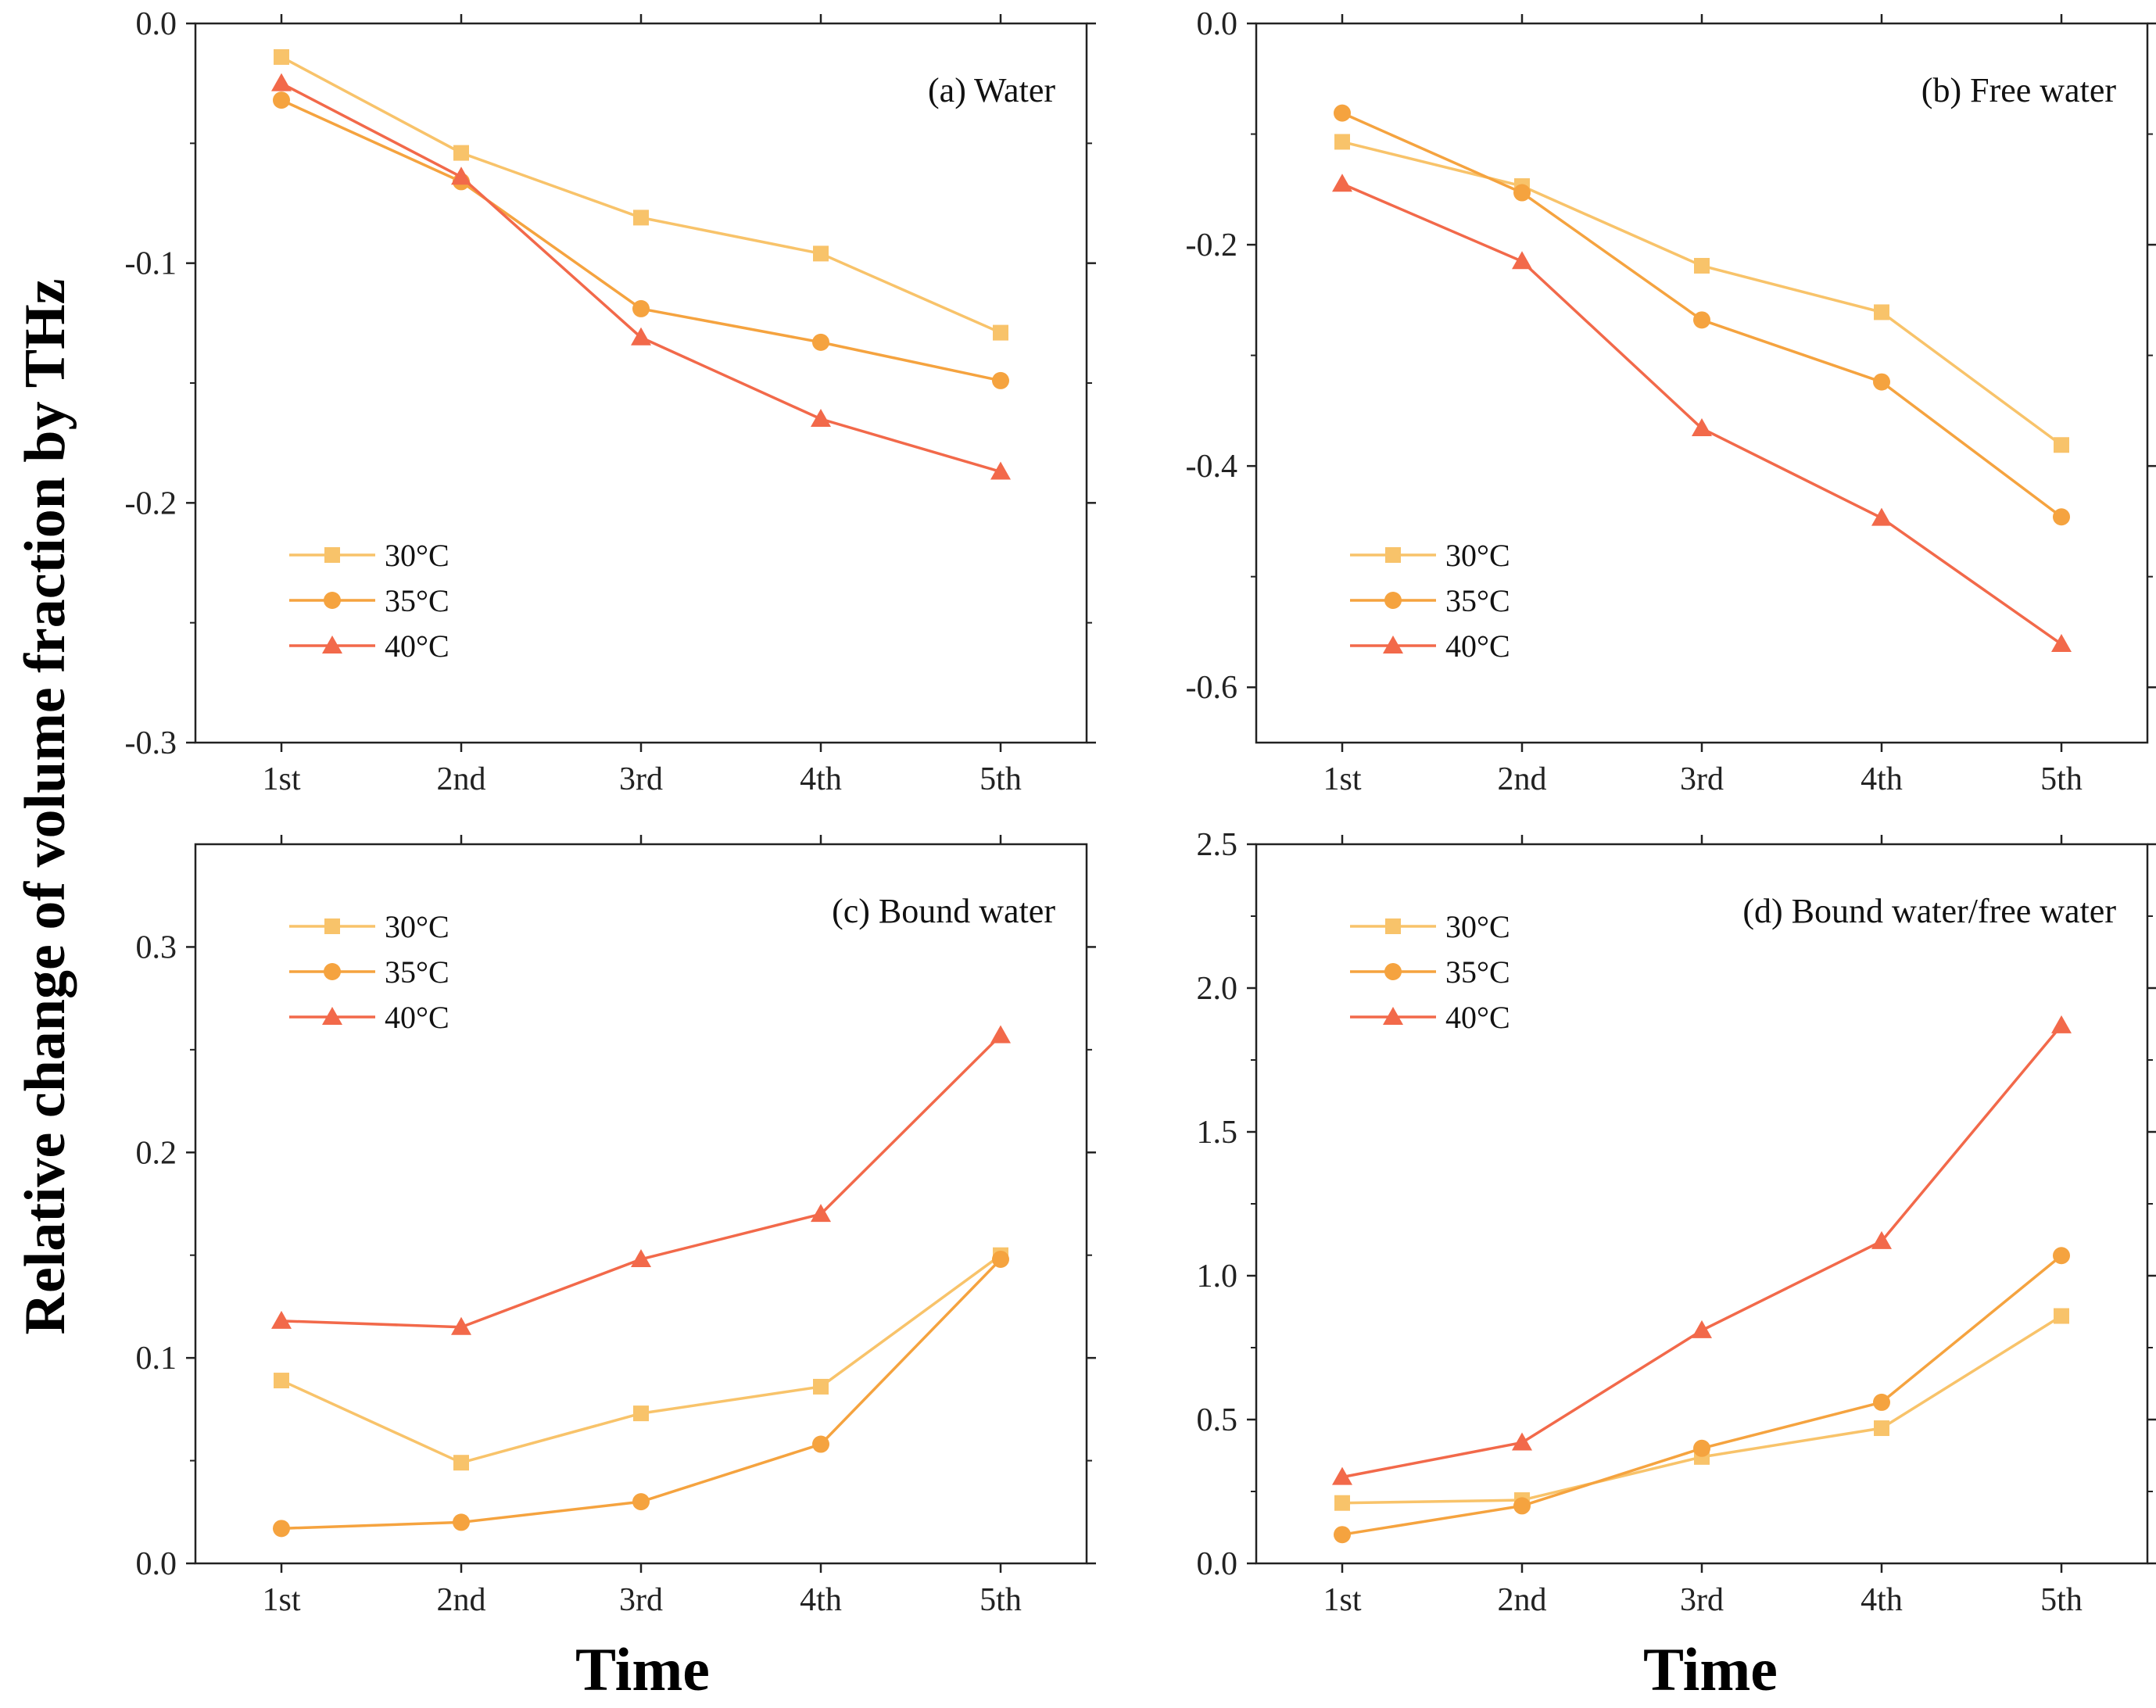 The height and width of the screenshot is (1708, 2156). Describe the element at coordinates (2019, 90) in the screenshot. I see `panel-title: (b) Free water` at that location.